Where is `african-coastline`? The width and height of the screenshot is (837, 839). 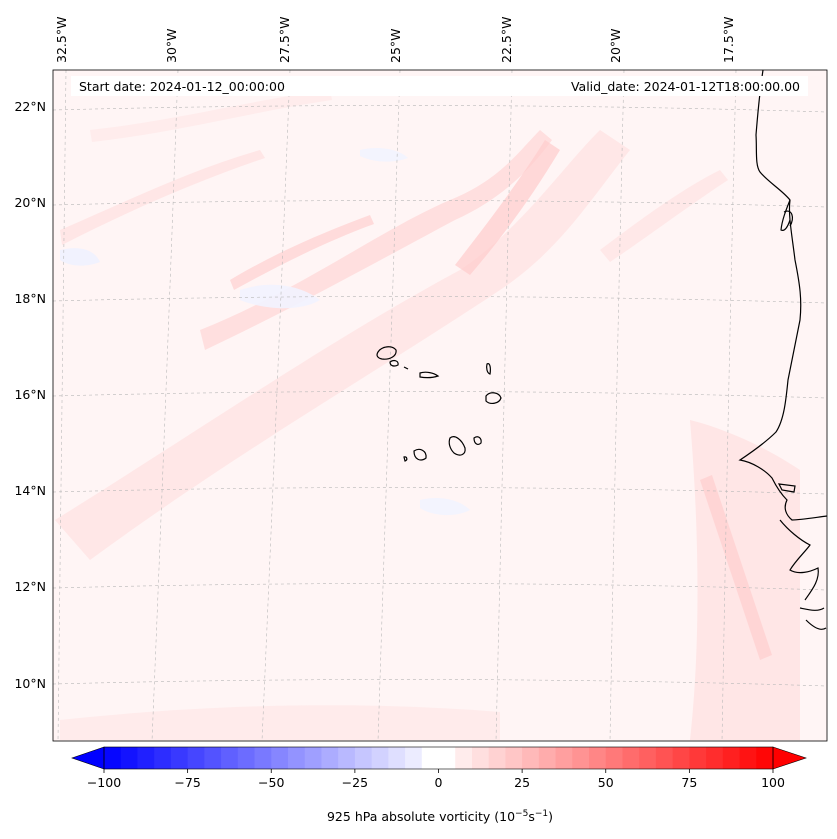
african-coastline is located at coordinates (783, 349).